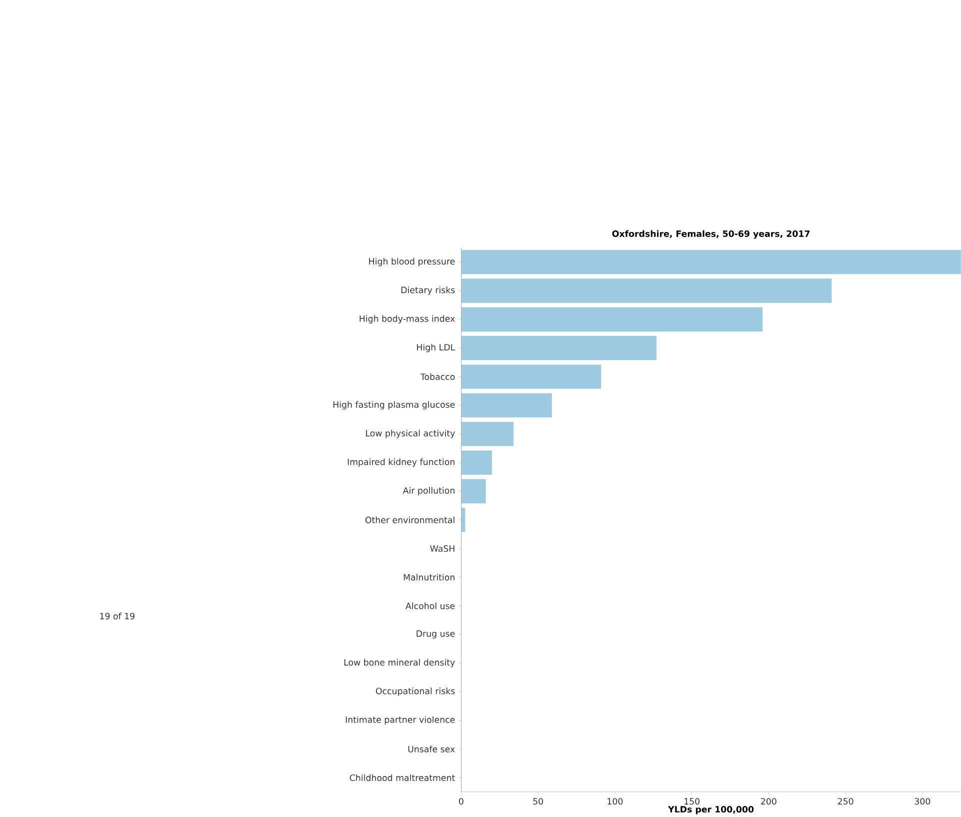 This screenshot has height=817, width=961. What do you see at coordinates (435, 634) in the screenshot?
I see `y-tick-label: Drug use` at bounding box center [435, 634].